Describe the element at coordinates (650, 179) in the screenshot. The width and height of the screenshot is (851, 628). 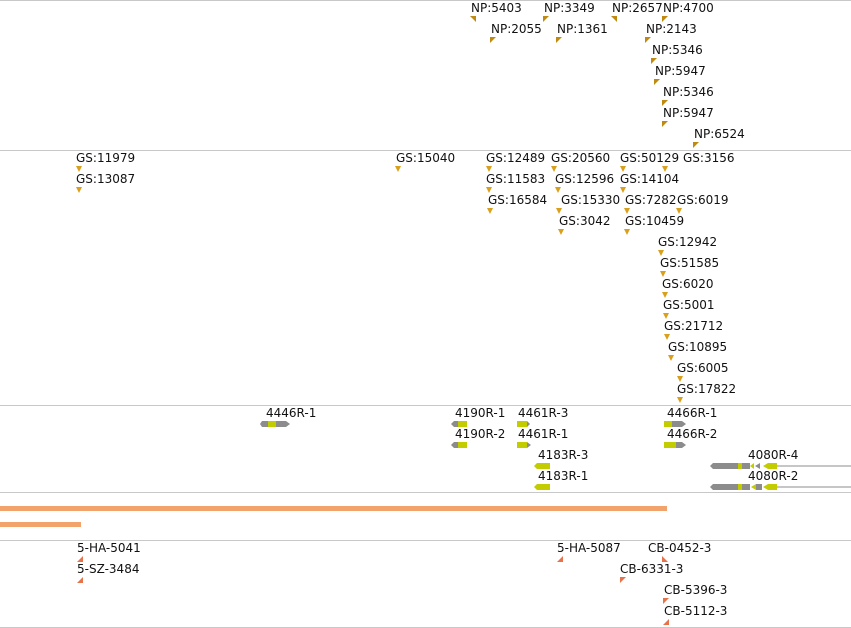
I see `gs-feature-label: GS:14104` at that location.